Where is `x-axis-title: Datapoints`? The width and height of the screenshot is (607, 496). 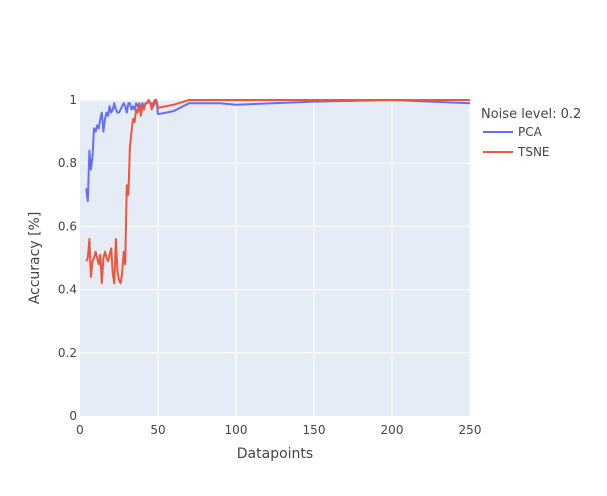
x-axis-title: Datapoints is located at coordinates (275, 454).